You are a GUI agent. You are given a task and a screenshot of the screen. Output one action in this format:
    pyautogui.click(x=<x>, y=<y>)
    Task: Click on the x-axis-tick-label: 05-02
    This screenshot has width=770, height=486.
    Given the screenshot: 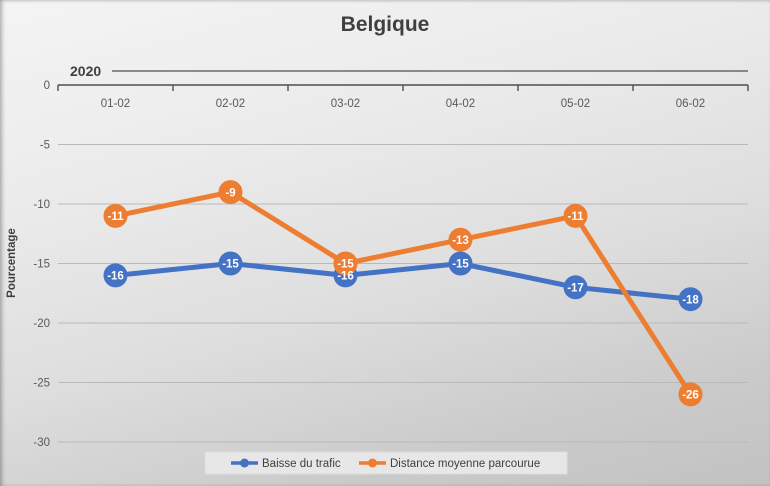 What is the action you would take?
    pyautogui.click(x=575, y=104)
    